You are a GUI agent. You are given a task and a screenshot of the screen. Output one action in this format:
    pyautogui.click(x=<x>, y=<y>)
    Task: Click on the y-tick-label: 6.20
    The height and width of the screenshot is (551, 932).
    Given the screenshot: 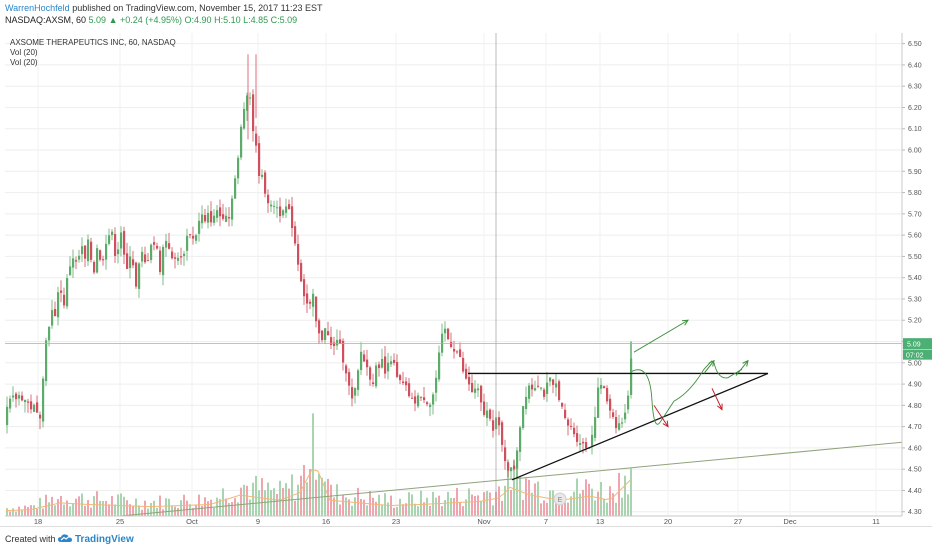 What is the action you would take?
    pyautogui.click(x=915, y=108)
    